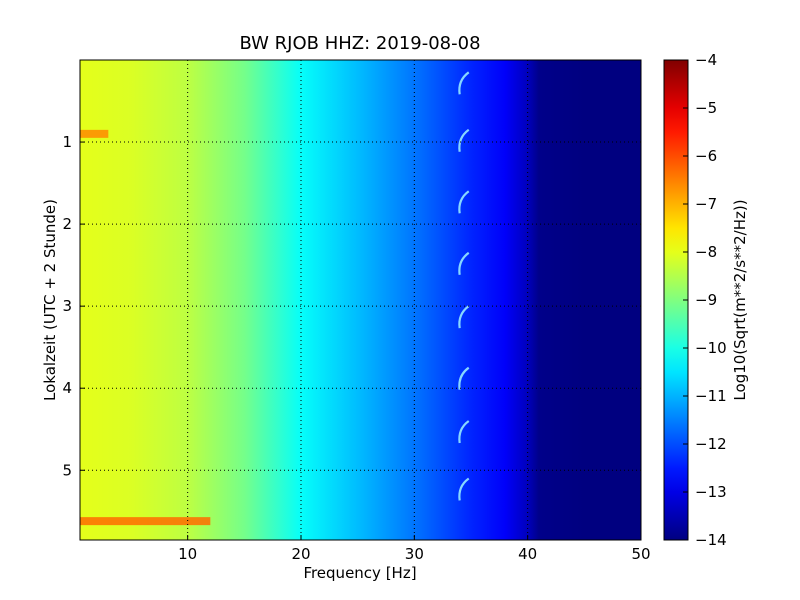 The width and height of the screenshot is (800, 600). Describe the element at coordinates (67, 470) in the screenshot. I see `y-tick-label: 5` at that location.